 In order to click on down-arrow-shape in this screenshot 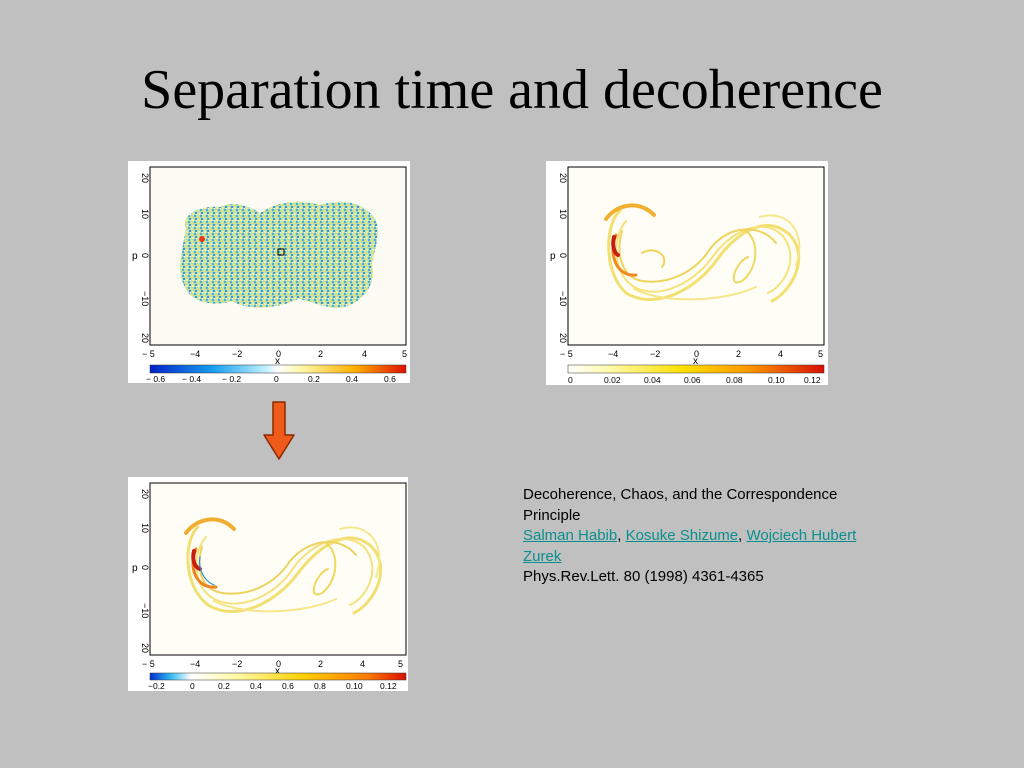, I will do `click(279, 430)`.